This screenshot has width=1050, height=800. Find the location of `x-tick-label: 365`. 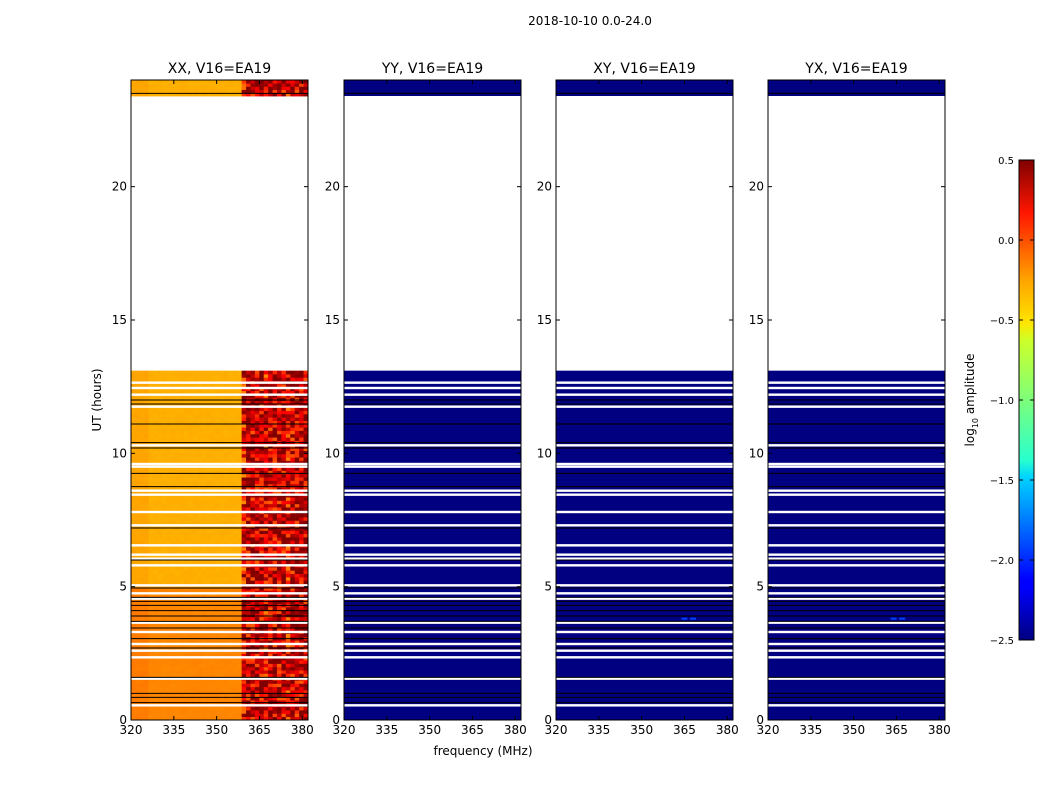

x-tick-label: 365 is located at coordinates (472, 730).